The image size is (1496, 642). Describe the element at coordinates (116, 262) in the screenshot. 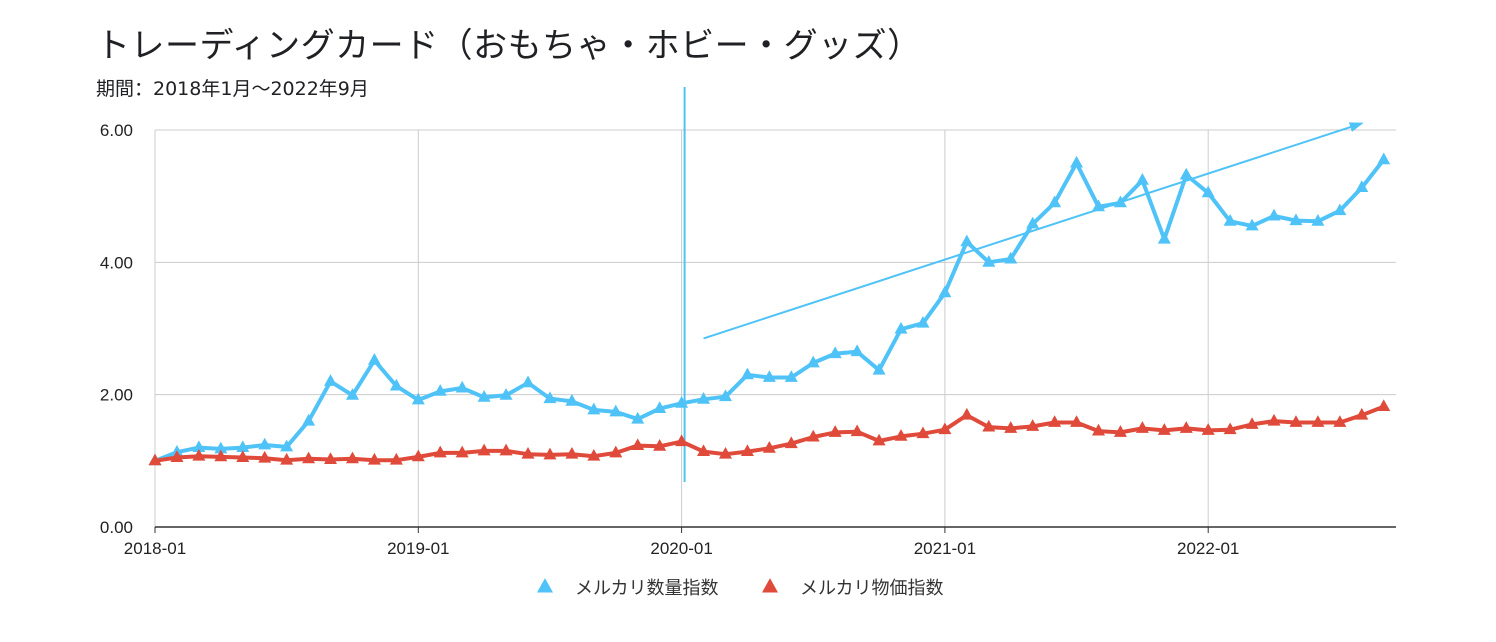

I see `y-tick-label: 4.00` at that location.